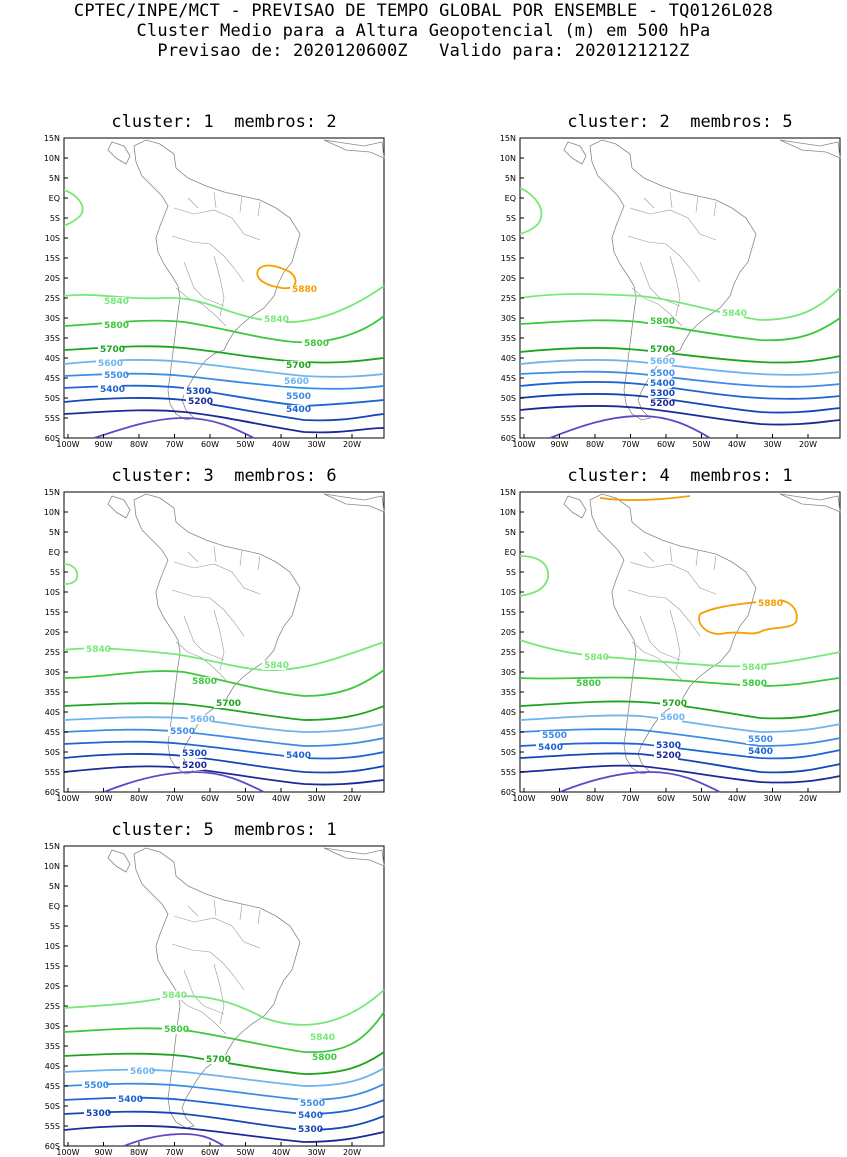  Describe the element at coordinates (310, 1130) in the screenshot. I see `contour-label: 5300` at that location.